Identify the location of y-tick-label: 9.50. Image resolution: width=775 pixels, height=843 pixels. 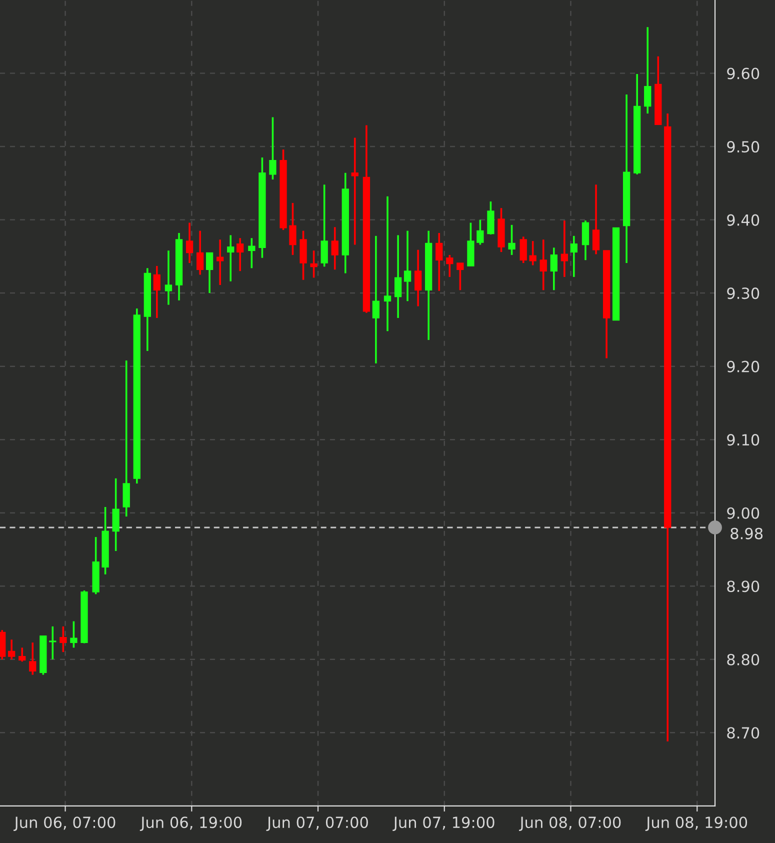
(743, 146).